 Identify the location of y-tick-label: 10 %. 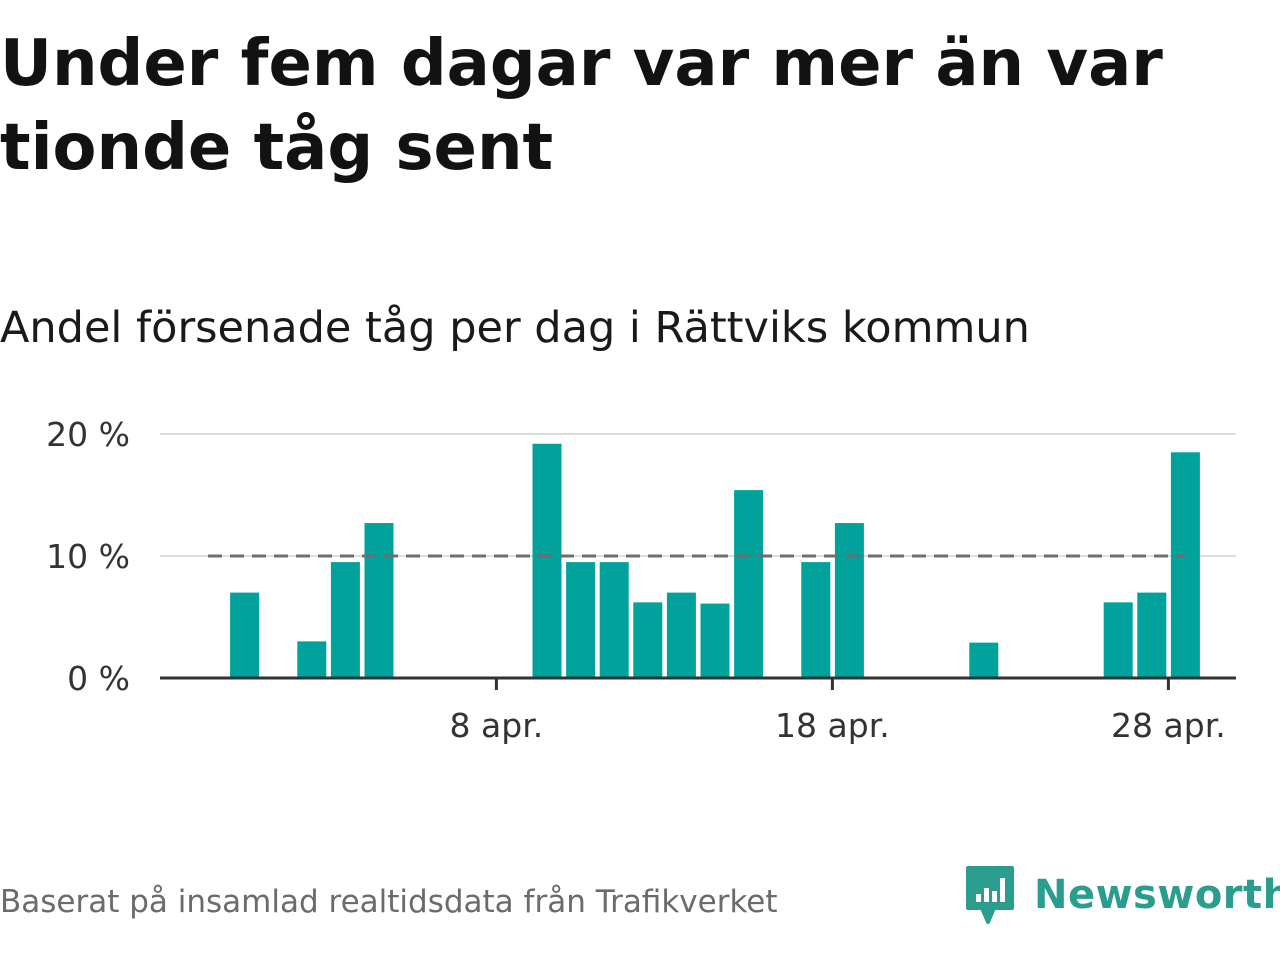
(88, 556).